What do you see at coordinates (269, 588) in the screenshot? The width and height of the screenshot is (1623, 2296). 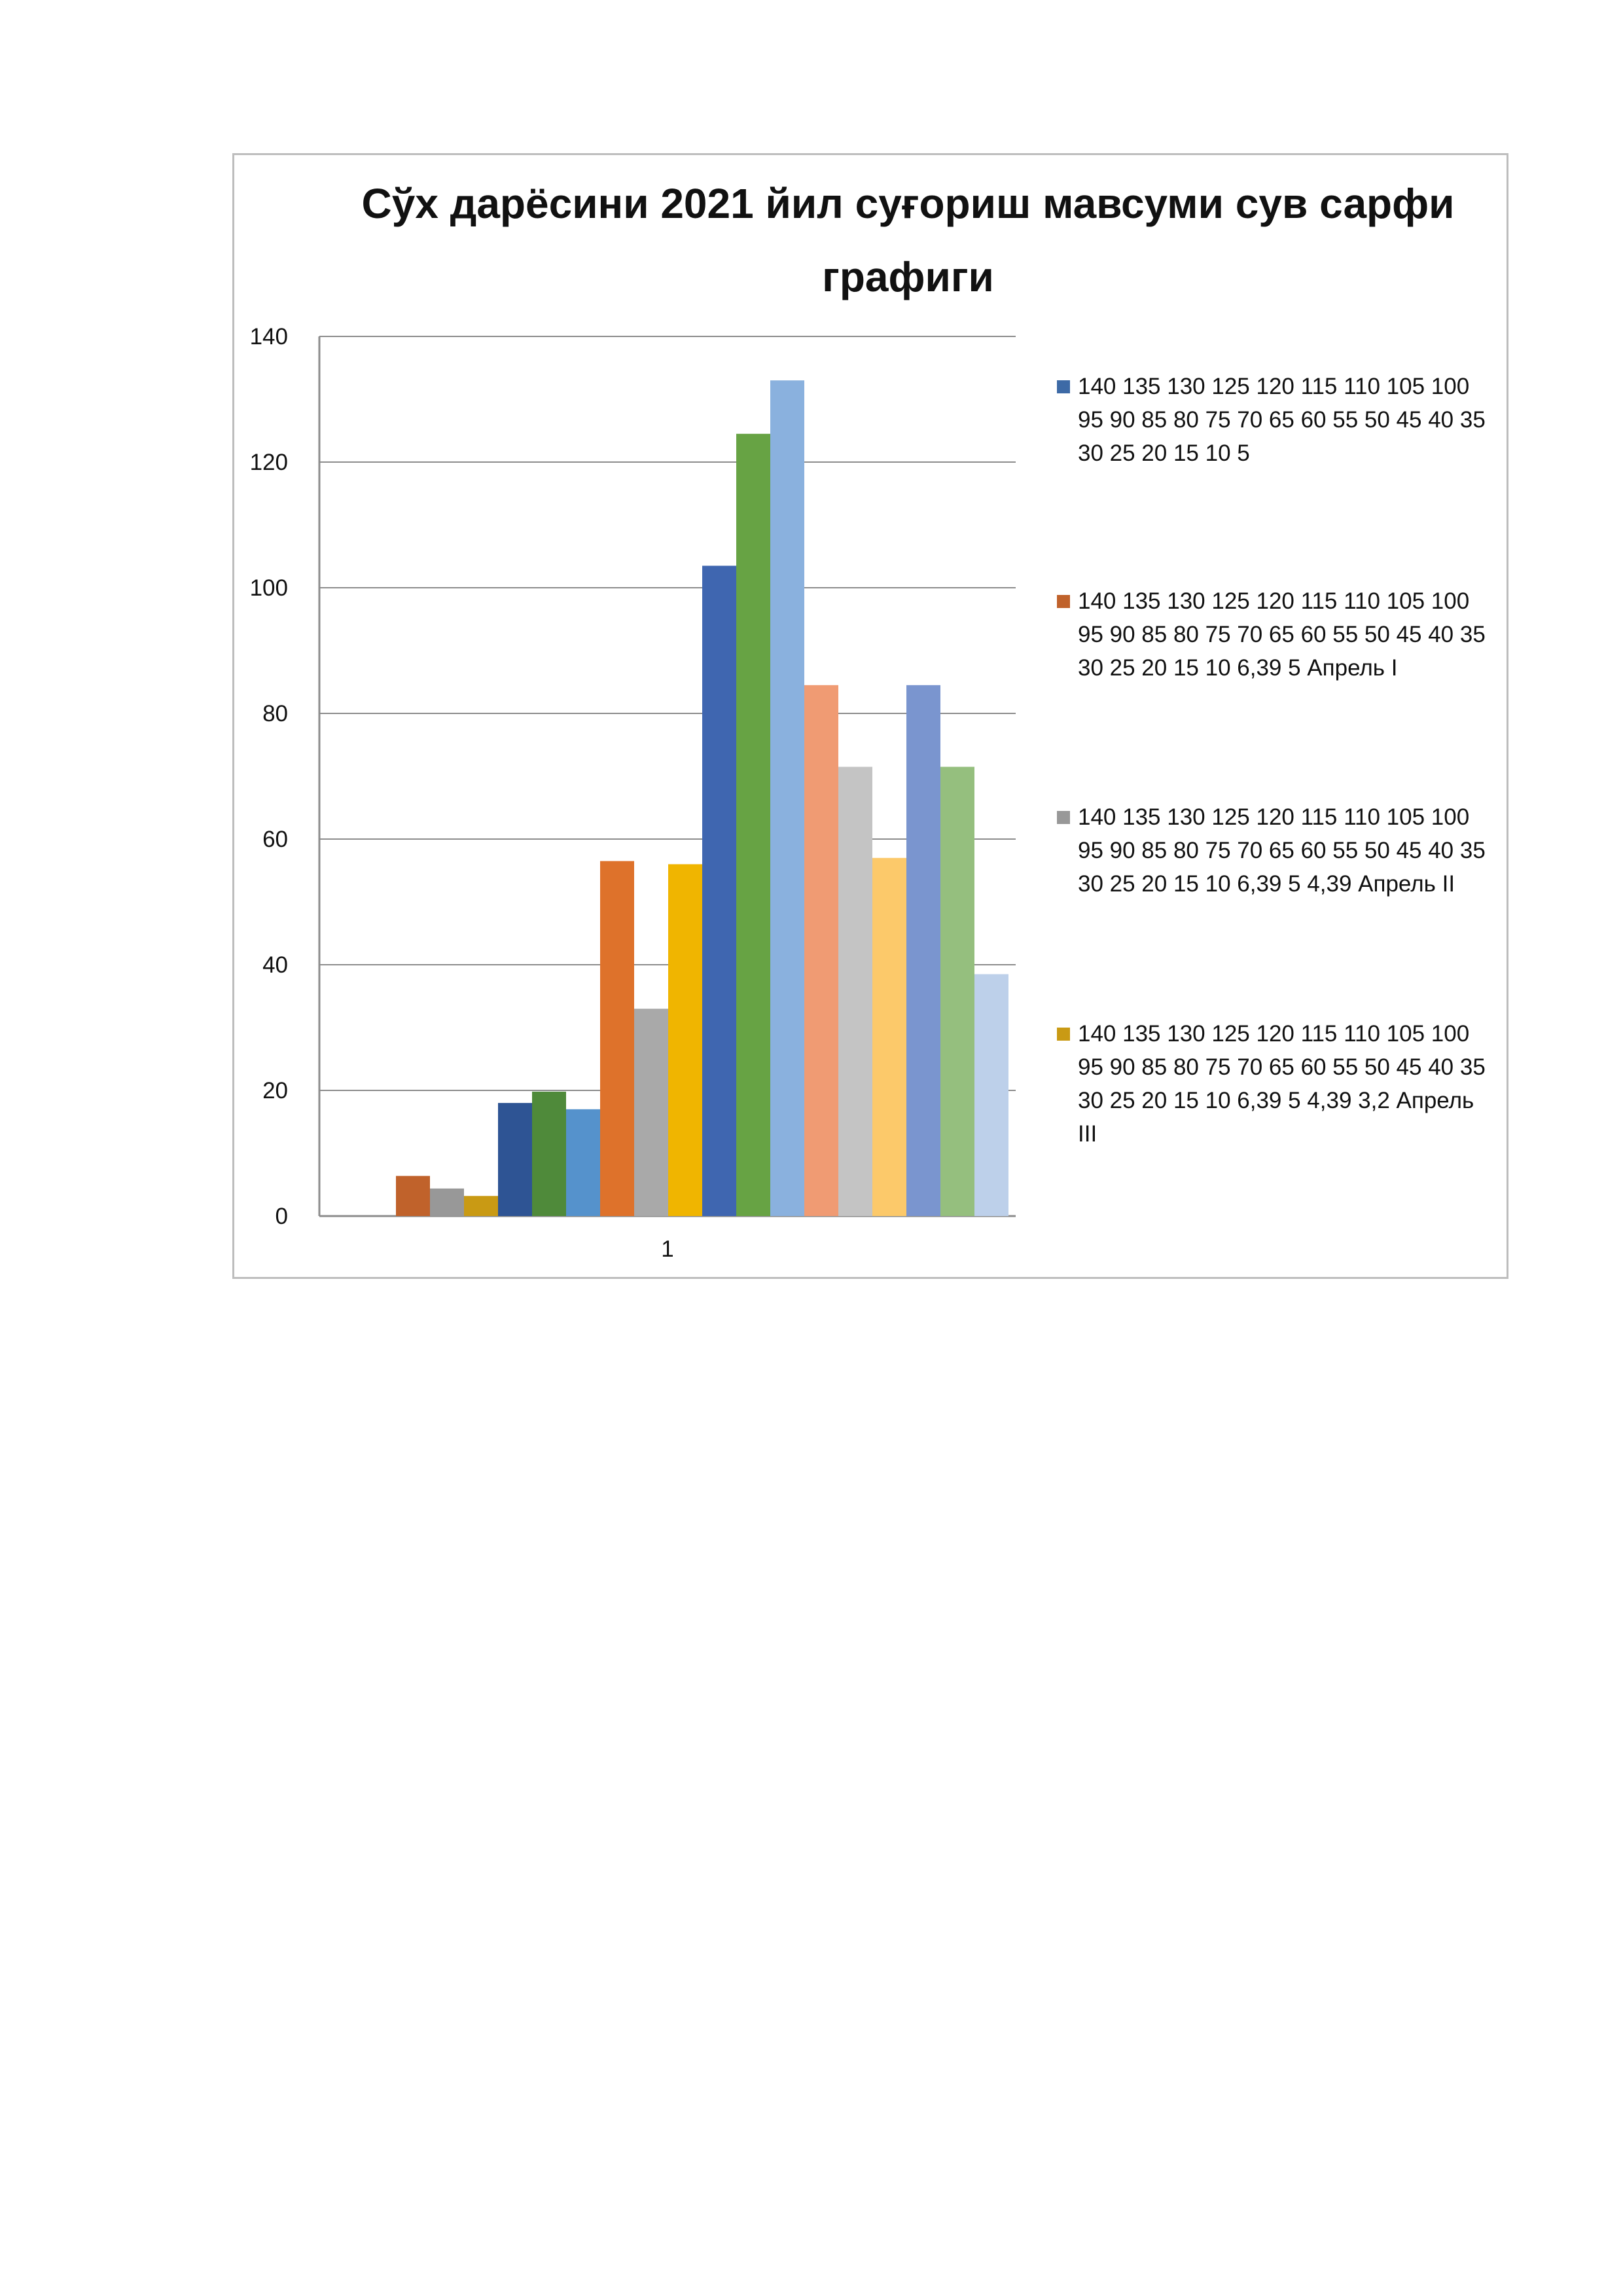 I see `y-tick-label: 100` at bounding box center [269, 588].